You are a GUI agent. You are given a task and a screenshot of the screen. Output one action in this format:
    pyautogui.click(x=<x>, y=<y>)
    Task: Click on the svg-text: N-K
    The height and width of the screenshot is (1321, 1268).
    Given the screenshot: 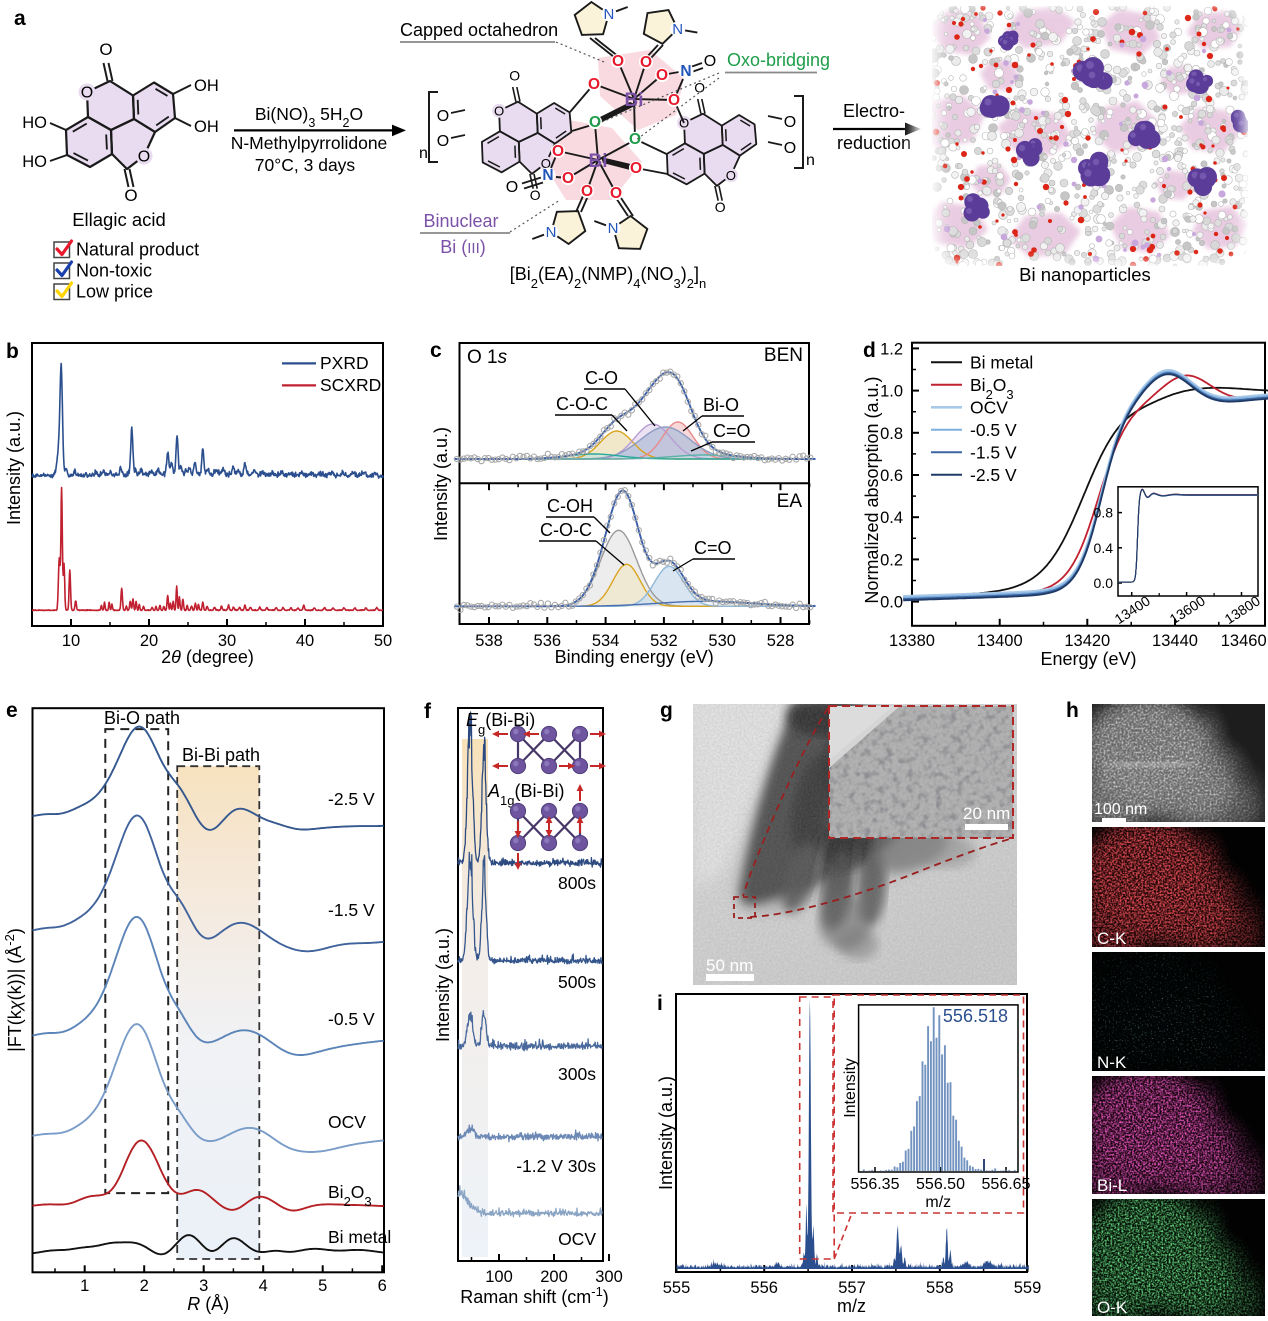 What is the action you would take?
    pyautogui.click(x=1112, y=1062)
    